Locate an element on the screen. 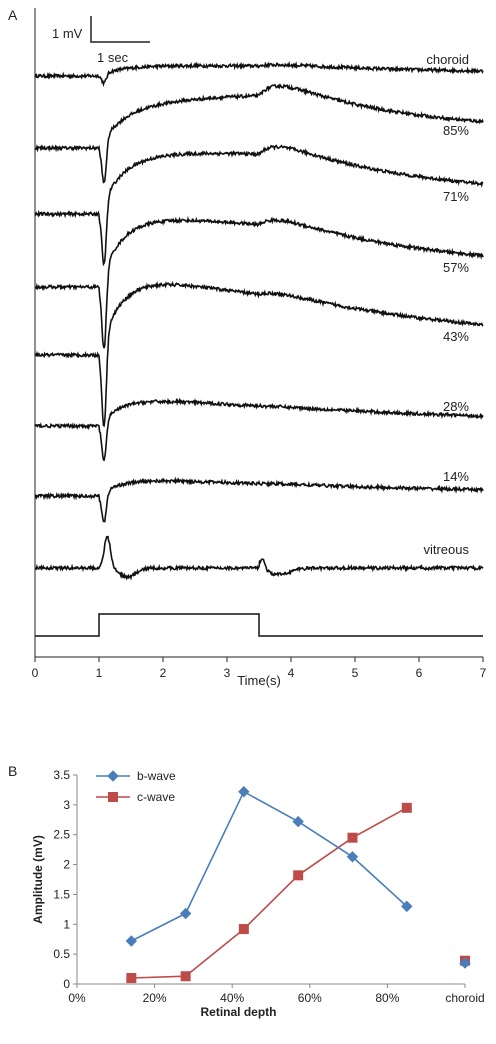 The width and height of the screenshot is (496, 1044). panel-b-y-tick-label: 1 is located at coordinates (66, 924).